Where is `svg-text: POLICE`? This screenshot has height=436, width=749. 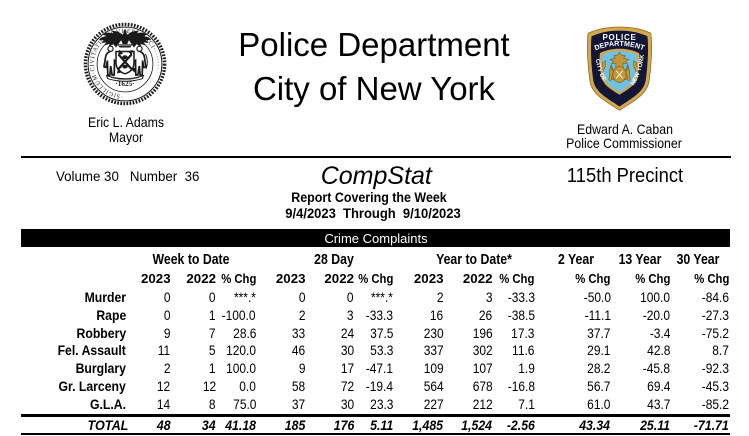
svg-text: POLICE is located at coordinates (620, 38).